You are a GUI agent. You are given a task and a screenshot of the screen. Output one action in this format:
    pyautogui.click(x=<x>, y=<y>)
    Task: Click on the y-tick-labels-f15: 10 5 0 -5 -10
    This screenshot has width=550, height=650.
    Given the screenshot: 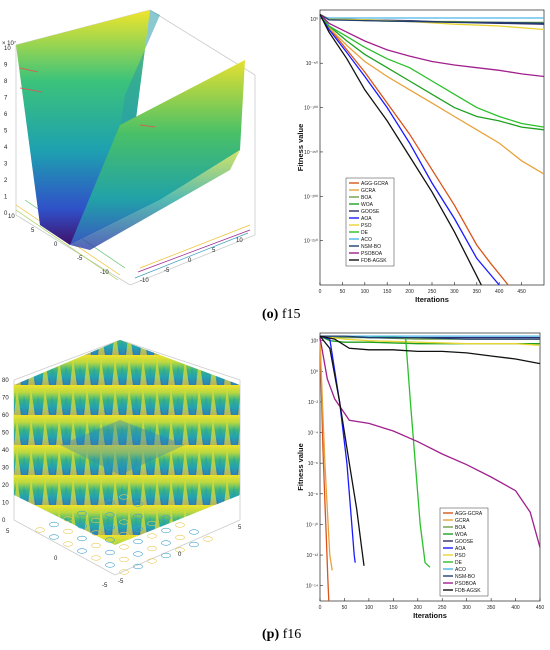 What is the action you would take?
    pyautogui.click(x=58, y=245)
    